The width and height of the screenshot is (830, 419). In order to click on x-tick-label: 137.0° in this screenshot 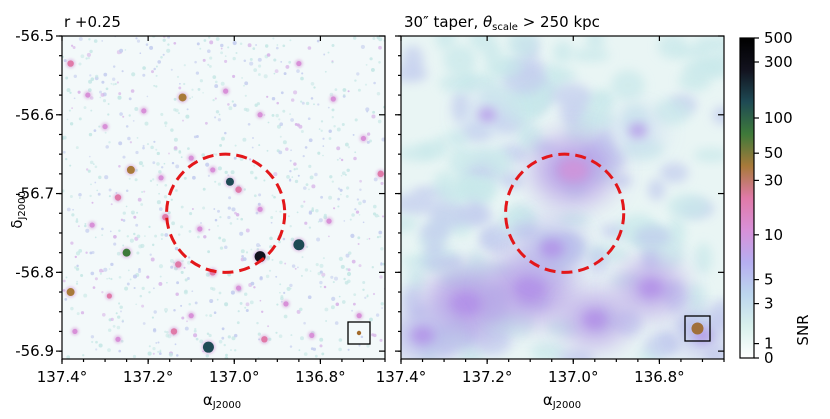, I will do `click(234, 377)`.